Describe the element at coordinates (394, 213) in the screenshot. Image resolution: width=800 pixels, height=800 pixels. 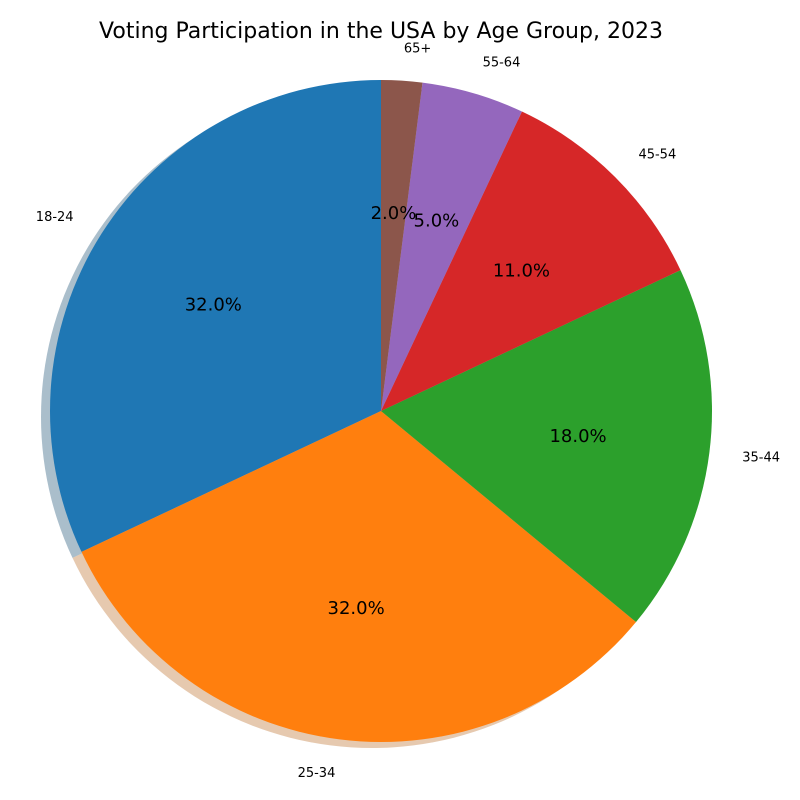
I see `slice-percent-label: 2.0%` at that location.